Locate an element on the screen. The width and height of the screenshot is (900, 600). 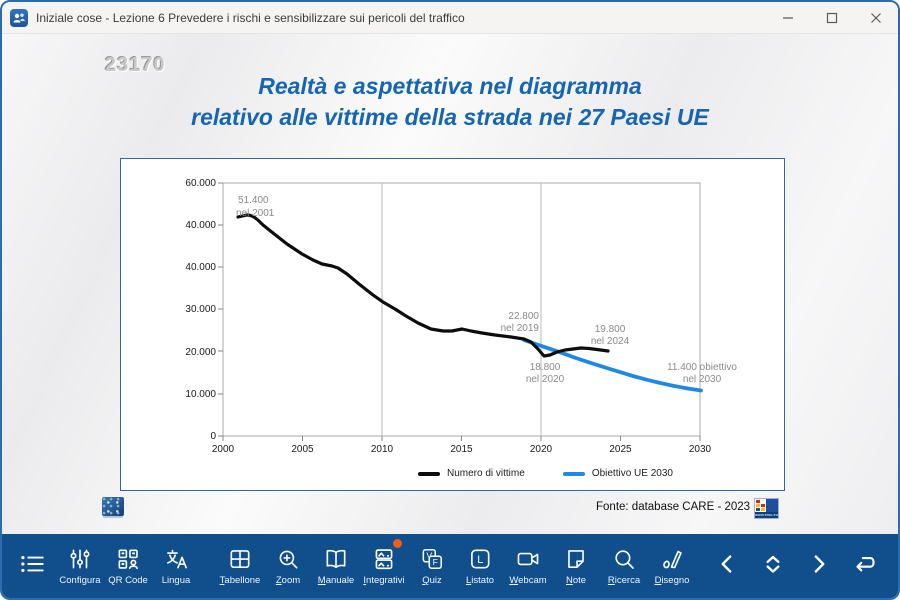
return-button is located at coordinates (865, 566).